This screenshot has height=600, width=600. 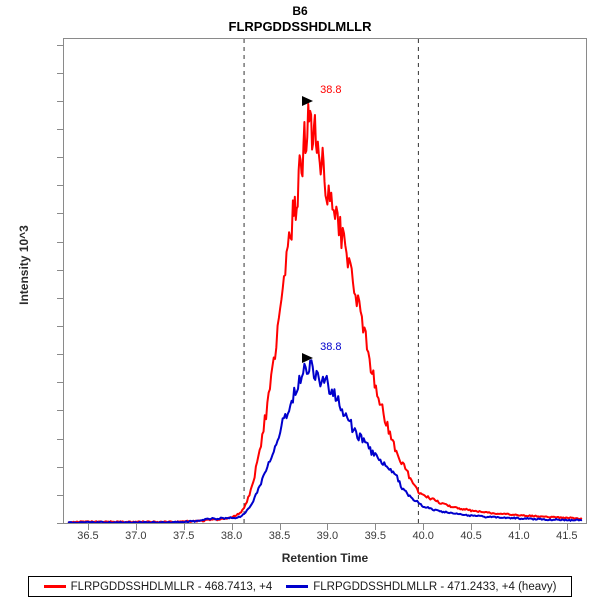 I want to click on x-axis-label: Retention Time, so click(x=325, y=558).